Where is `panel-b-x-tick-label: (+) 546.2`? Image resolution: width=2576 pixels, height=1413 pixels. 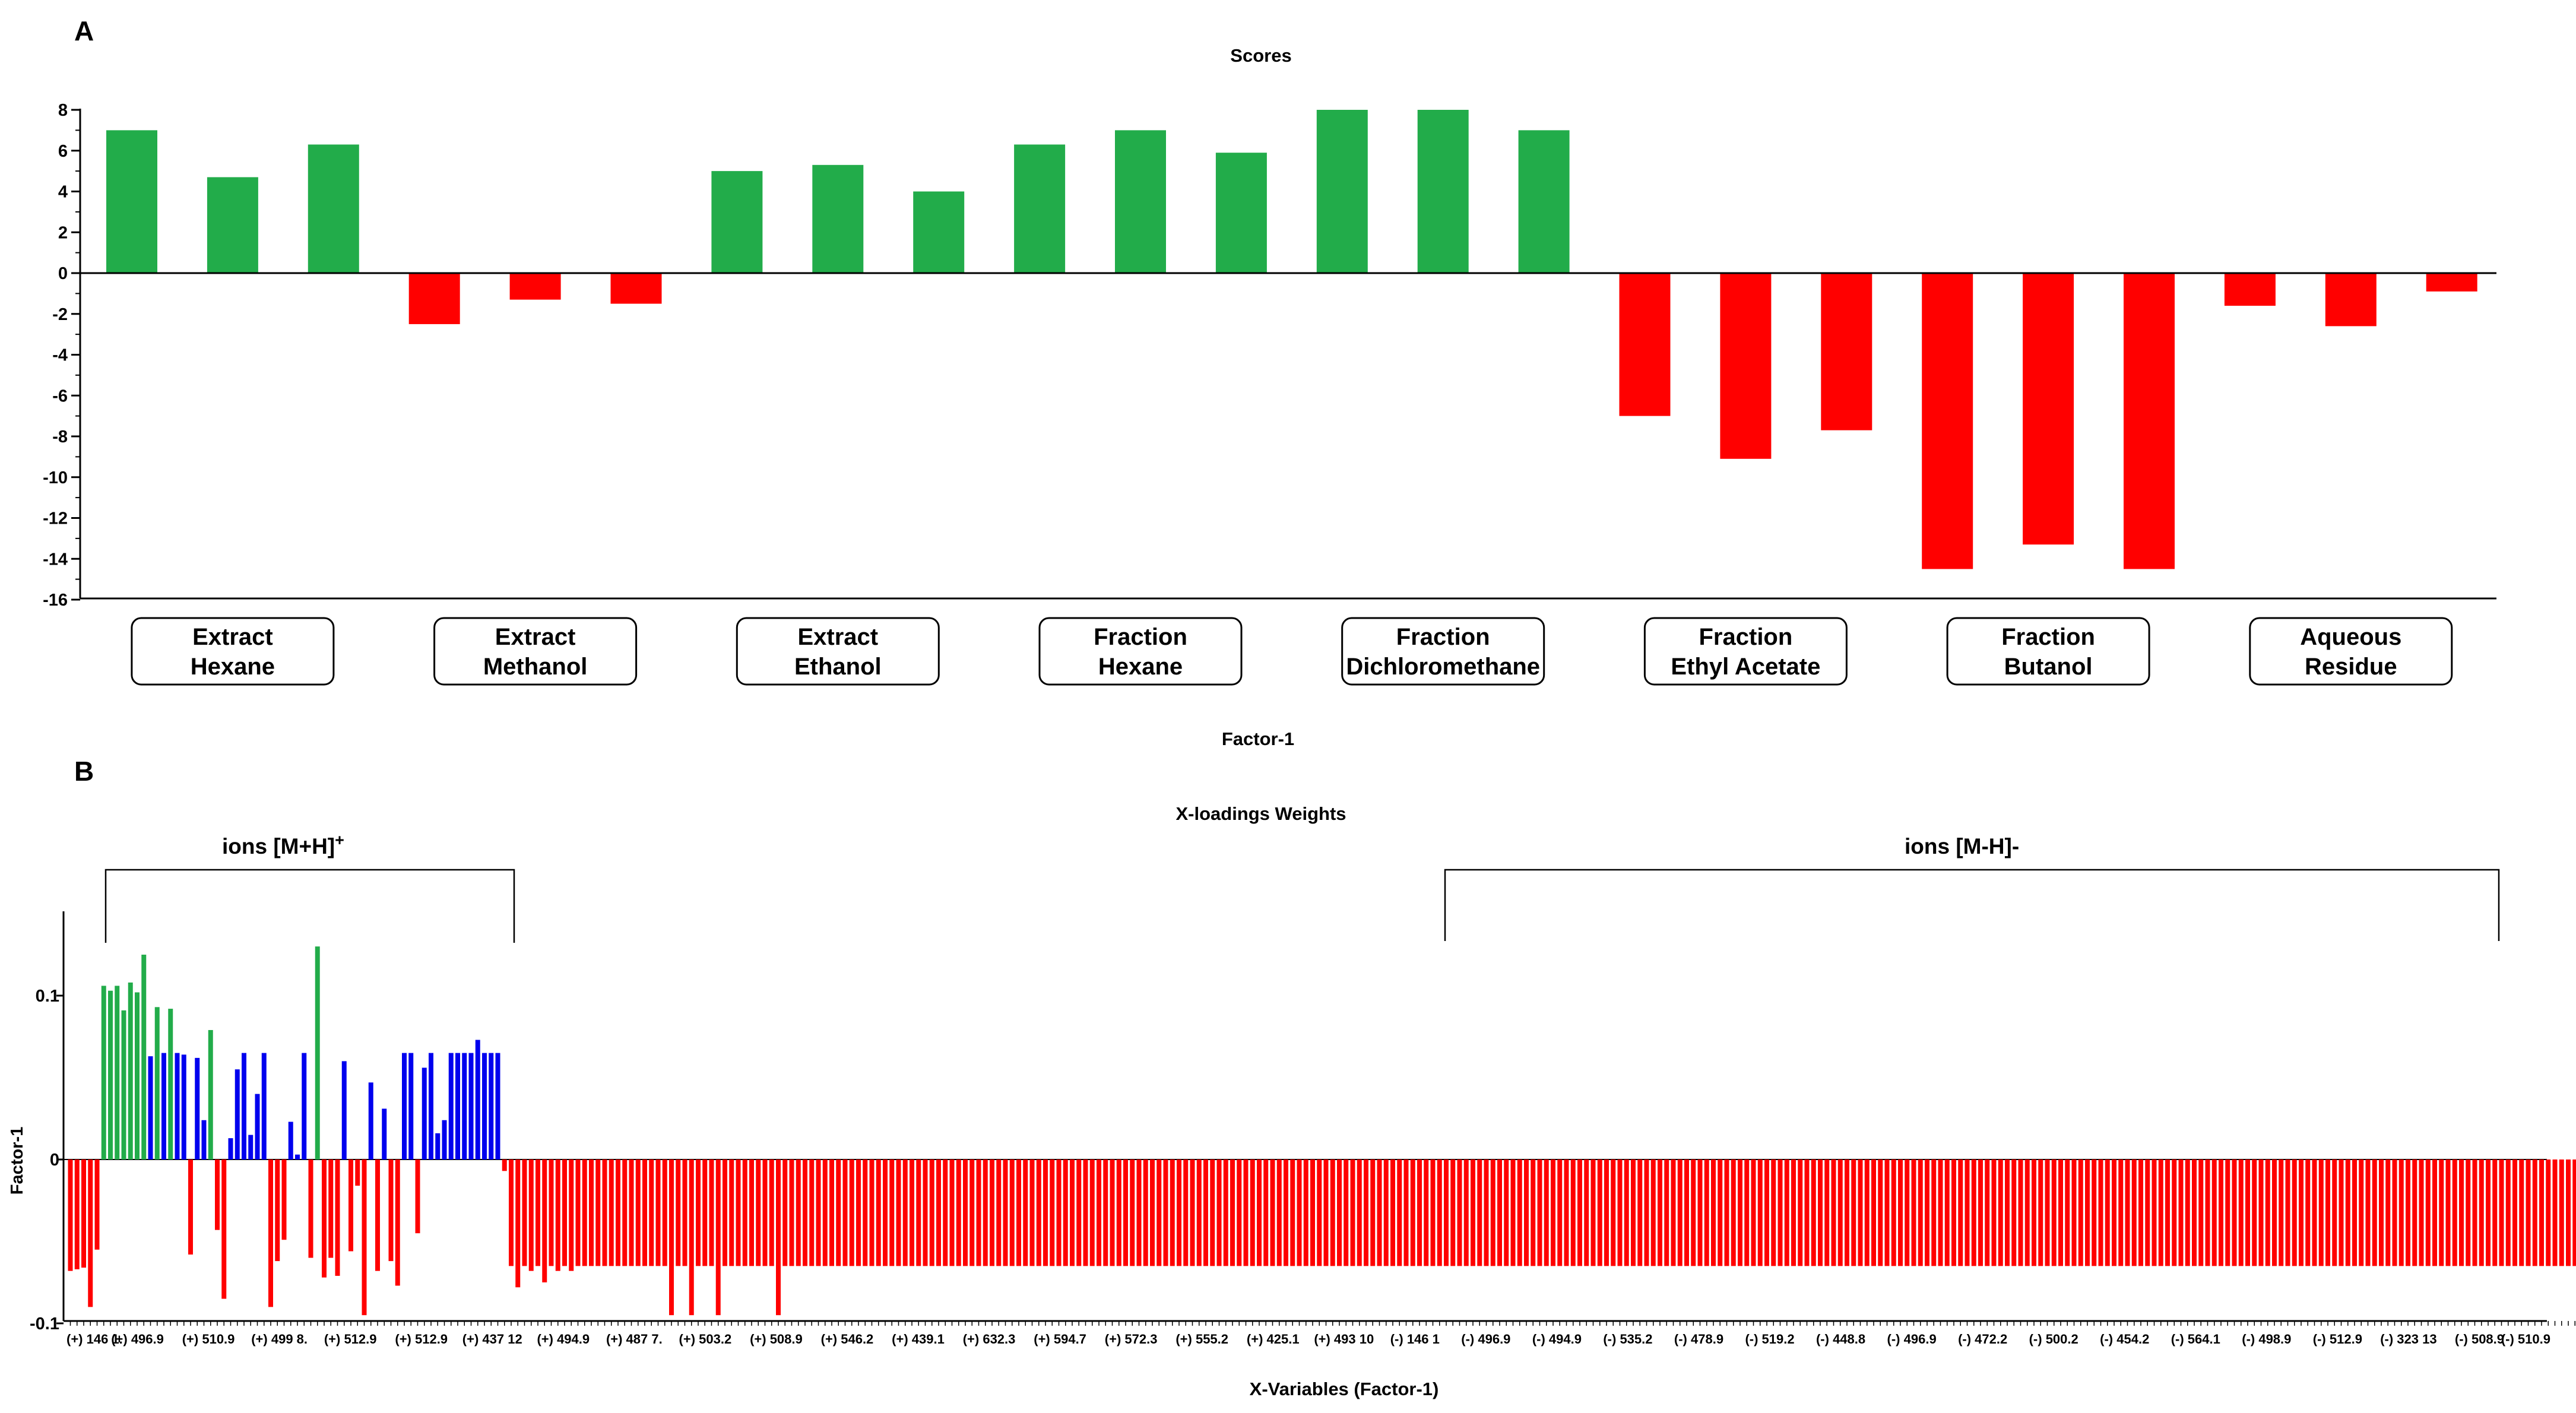 panel-b-x-tick-label: (+) 546.2 is located at coordinates (848, 1339).